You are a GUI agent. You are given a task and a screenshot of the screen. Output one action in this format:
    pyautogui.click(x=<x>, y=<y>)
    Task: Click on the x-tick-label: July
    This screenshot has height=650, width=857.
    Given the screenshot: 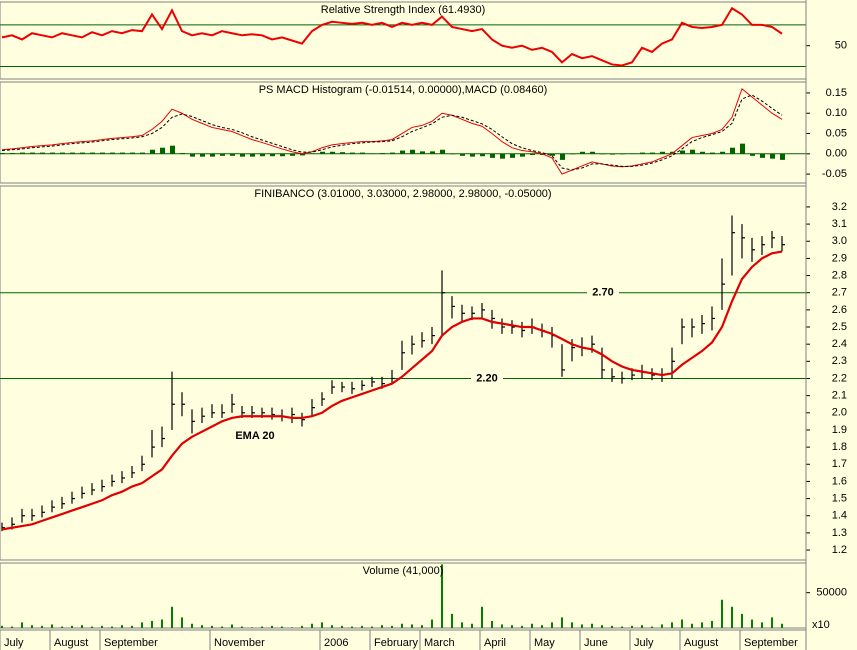 What is the action you would take?
    pyautogui.click(x=14, y=643)
    